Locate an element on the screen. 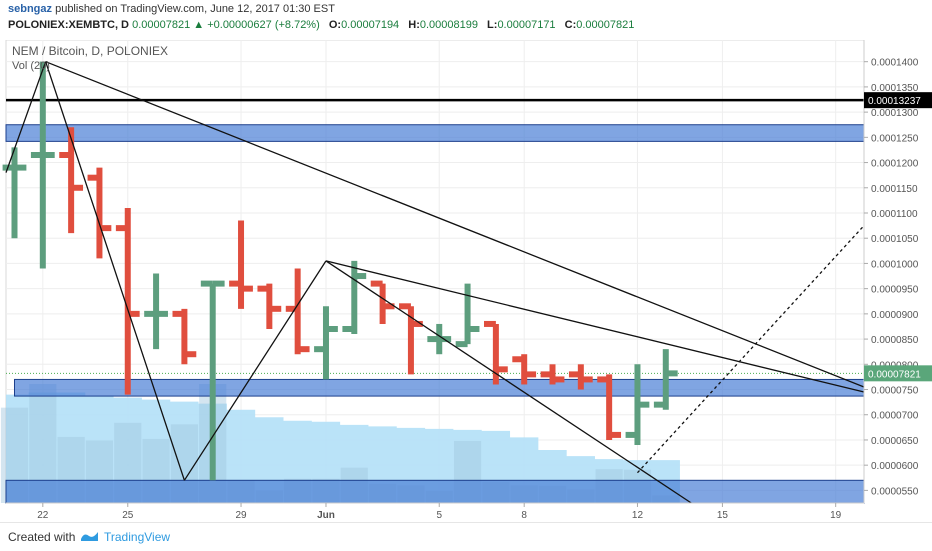  close-label: C: is located at coordinates (570, 25).